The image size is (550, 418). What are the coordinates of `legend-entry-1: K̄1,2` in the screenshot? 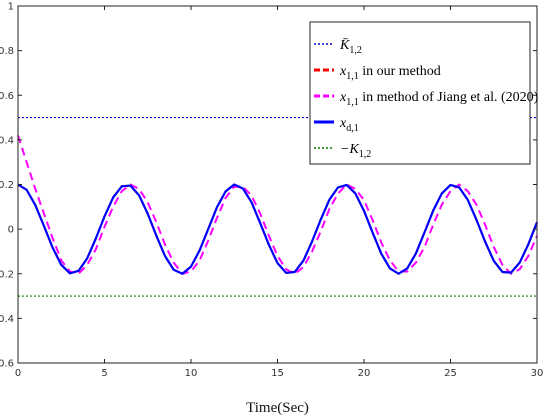 It's located at (350, 47).